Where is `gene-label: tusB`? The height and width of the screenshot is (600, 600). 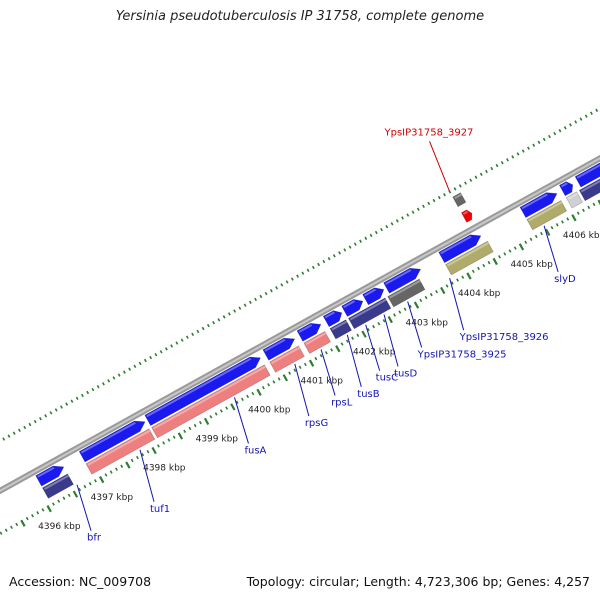 gene-label: tusB is located at coordinates (368, 394).